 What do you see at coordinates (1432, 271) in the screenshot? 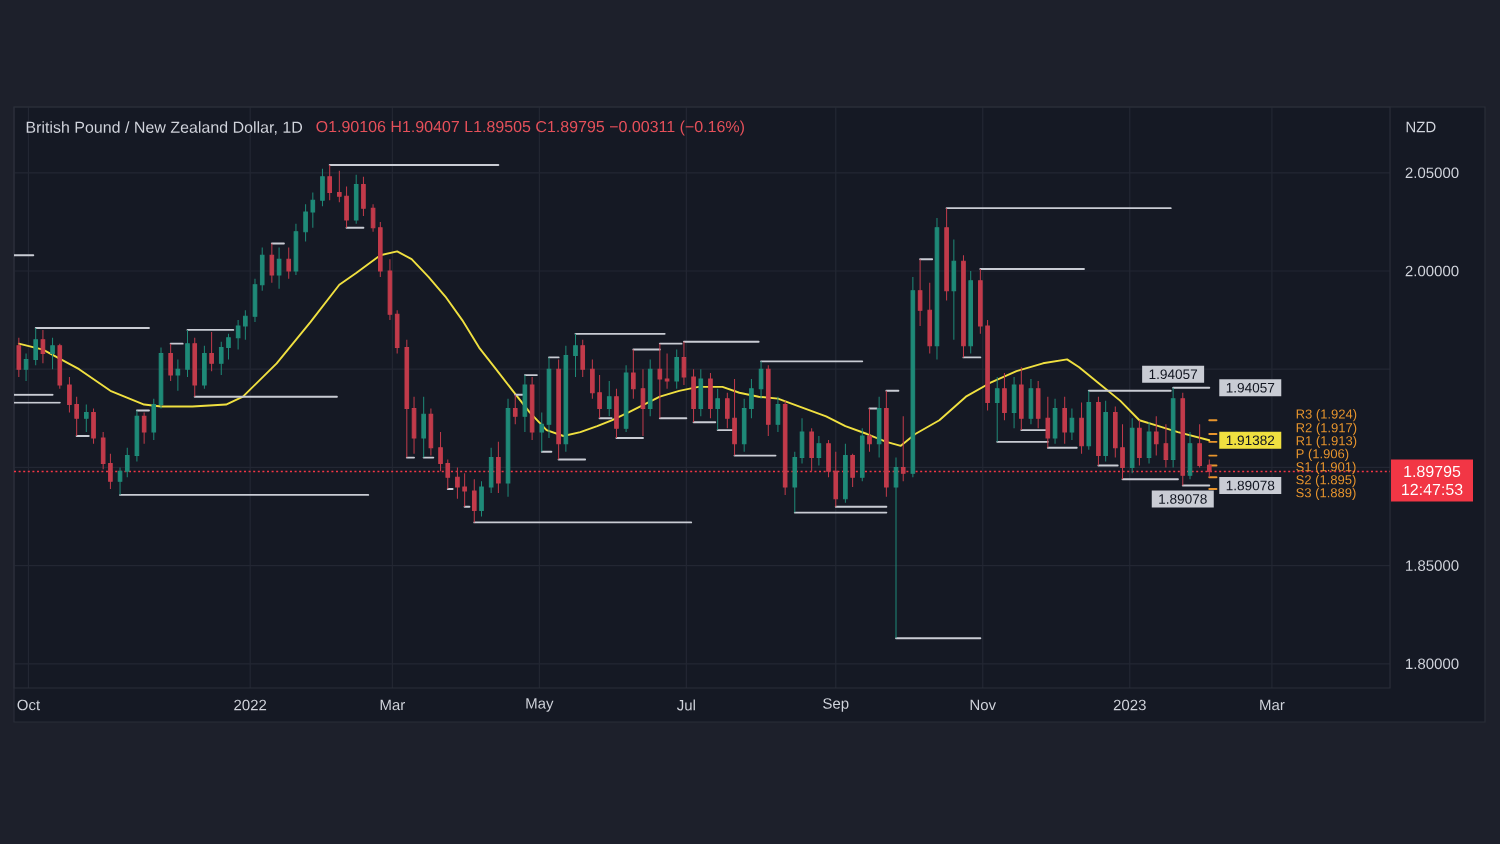
I see `y-tick-label: 2.00000` at bounding box center [1432, 271].